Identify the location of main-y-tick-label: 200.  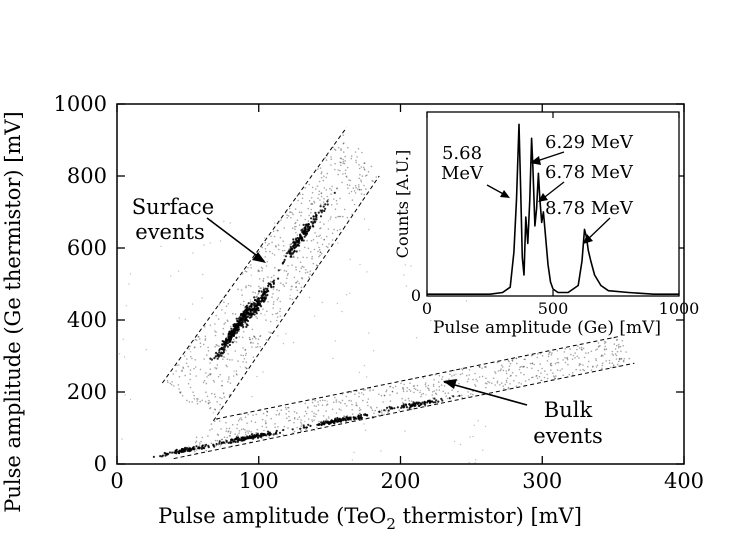
(87, 392).